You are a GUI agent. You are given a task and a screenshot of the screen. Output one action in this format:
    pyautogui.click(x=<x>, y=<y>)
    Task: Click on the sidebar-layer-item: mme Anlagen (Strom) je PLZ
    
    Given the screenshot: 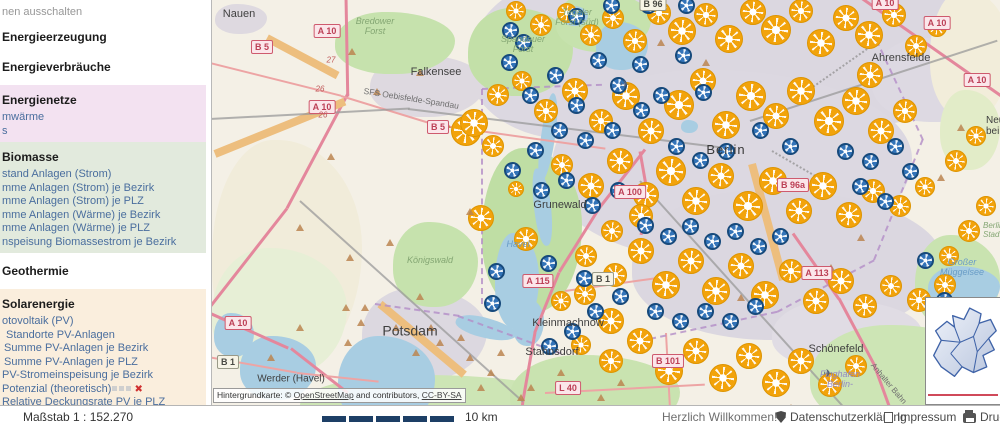 What is the action you would take?
    pyautogui.click(x=73, y=201)
    